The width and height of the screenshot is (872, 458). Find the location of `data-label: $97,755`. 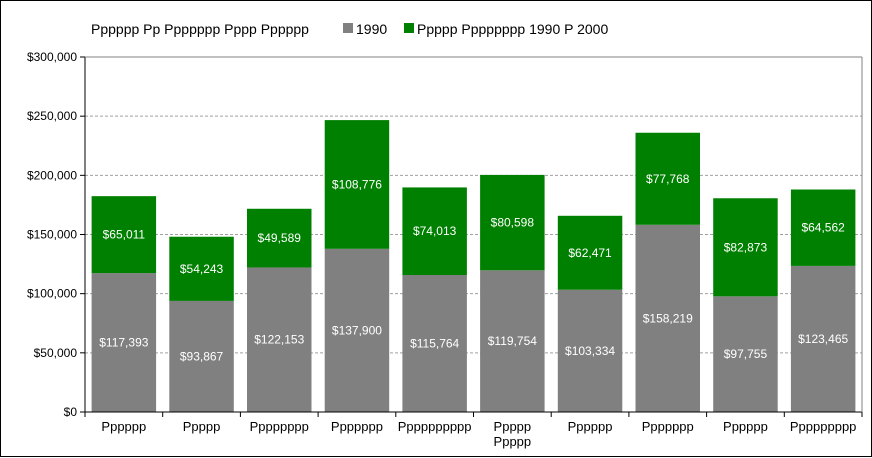

data-label: $97,755 is located at coordinates (746, 354).